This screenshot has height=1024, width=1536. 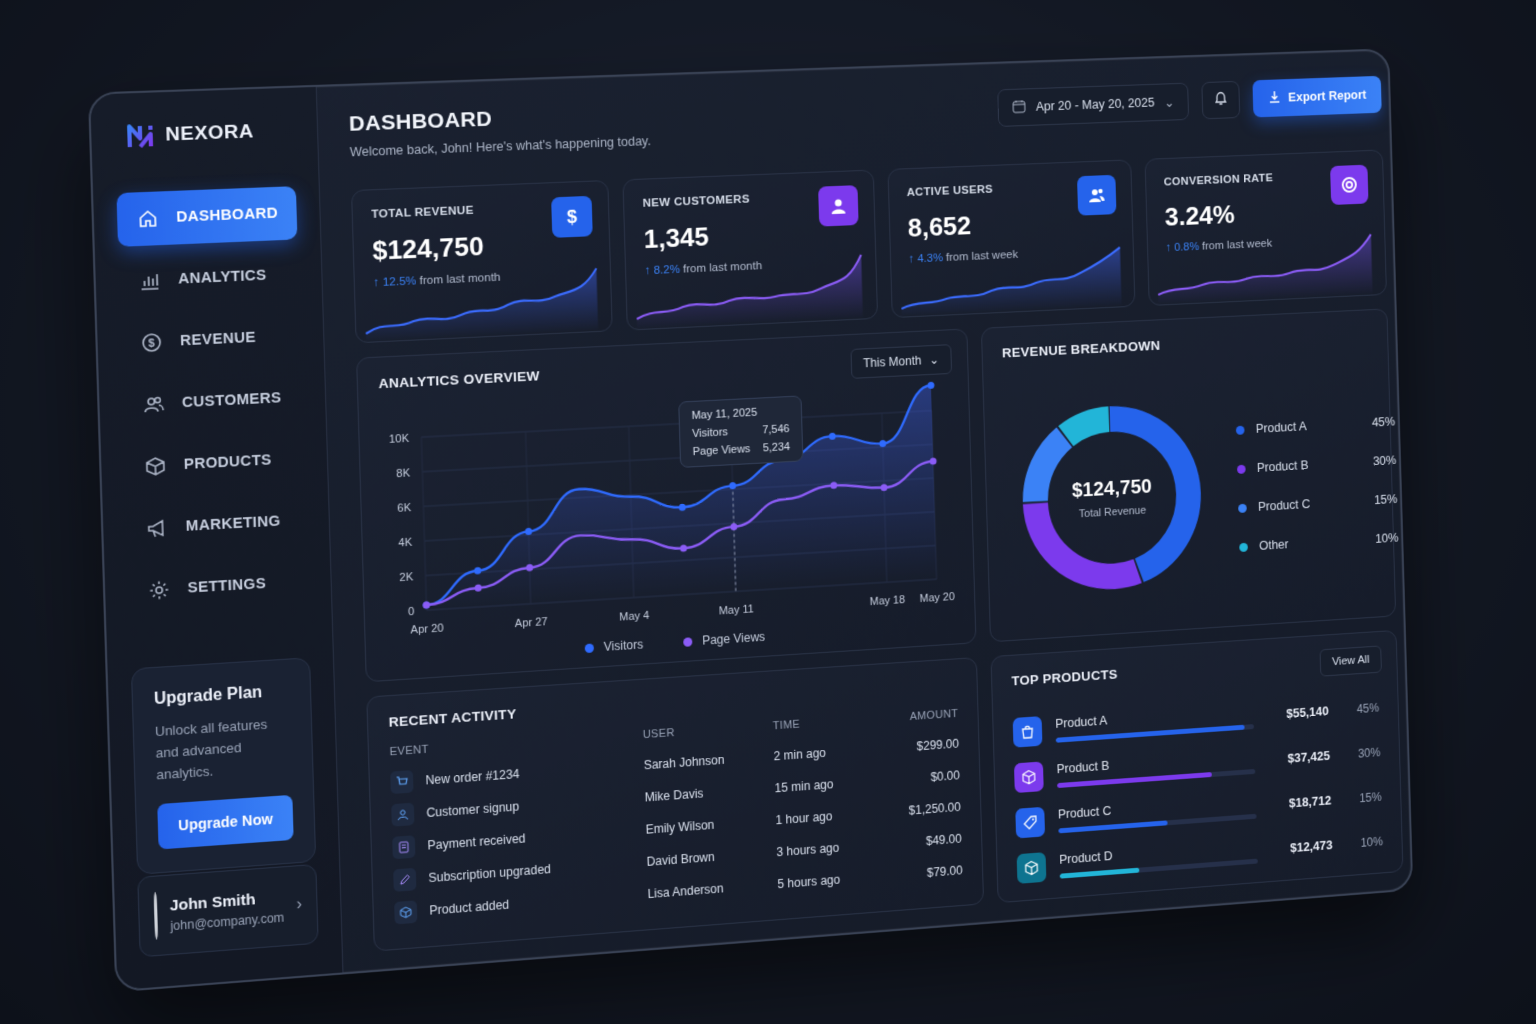 What do you see at coordinates (401, 782) in the screenshot?
I see `cart-icon` at bounding box center [401, 782].